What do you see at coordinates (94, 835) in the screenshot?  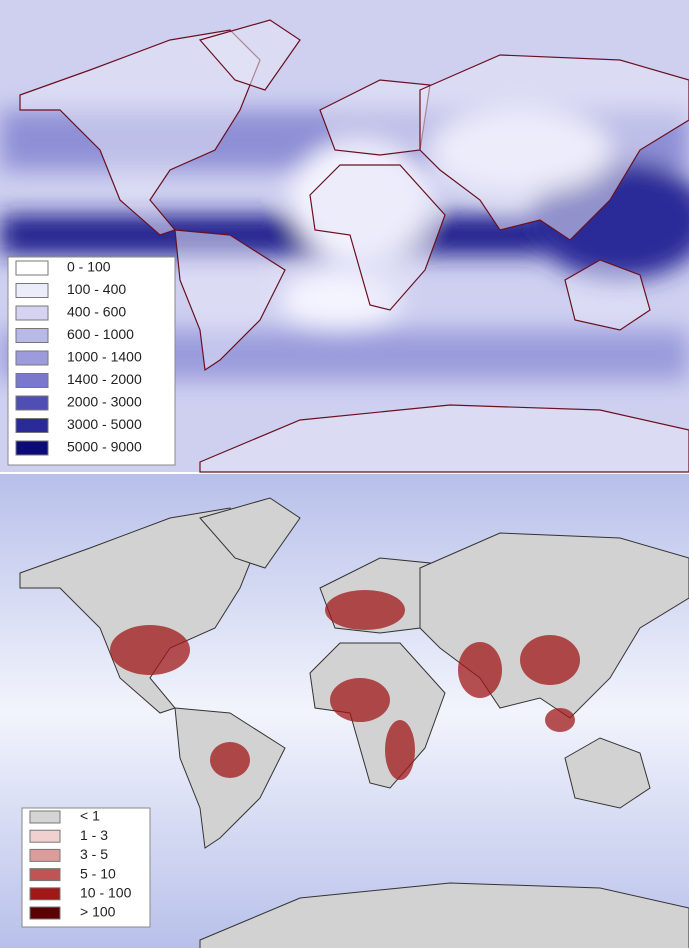 I see `legend-label: 1 - 3` at bounding box center [94, 835].